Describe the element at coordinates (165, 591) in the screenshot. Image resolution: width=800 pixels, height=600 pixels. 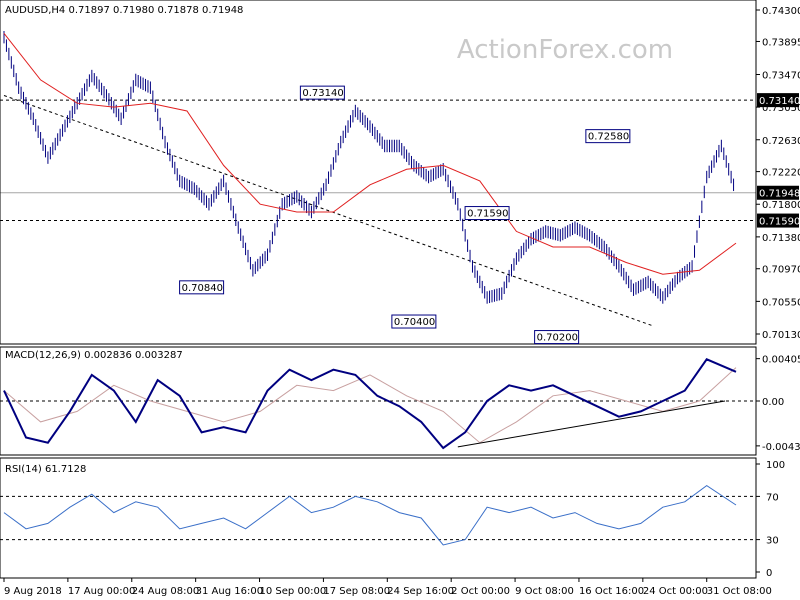
I see `x-tick-label: 24 Aug 08:00` at that location.